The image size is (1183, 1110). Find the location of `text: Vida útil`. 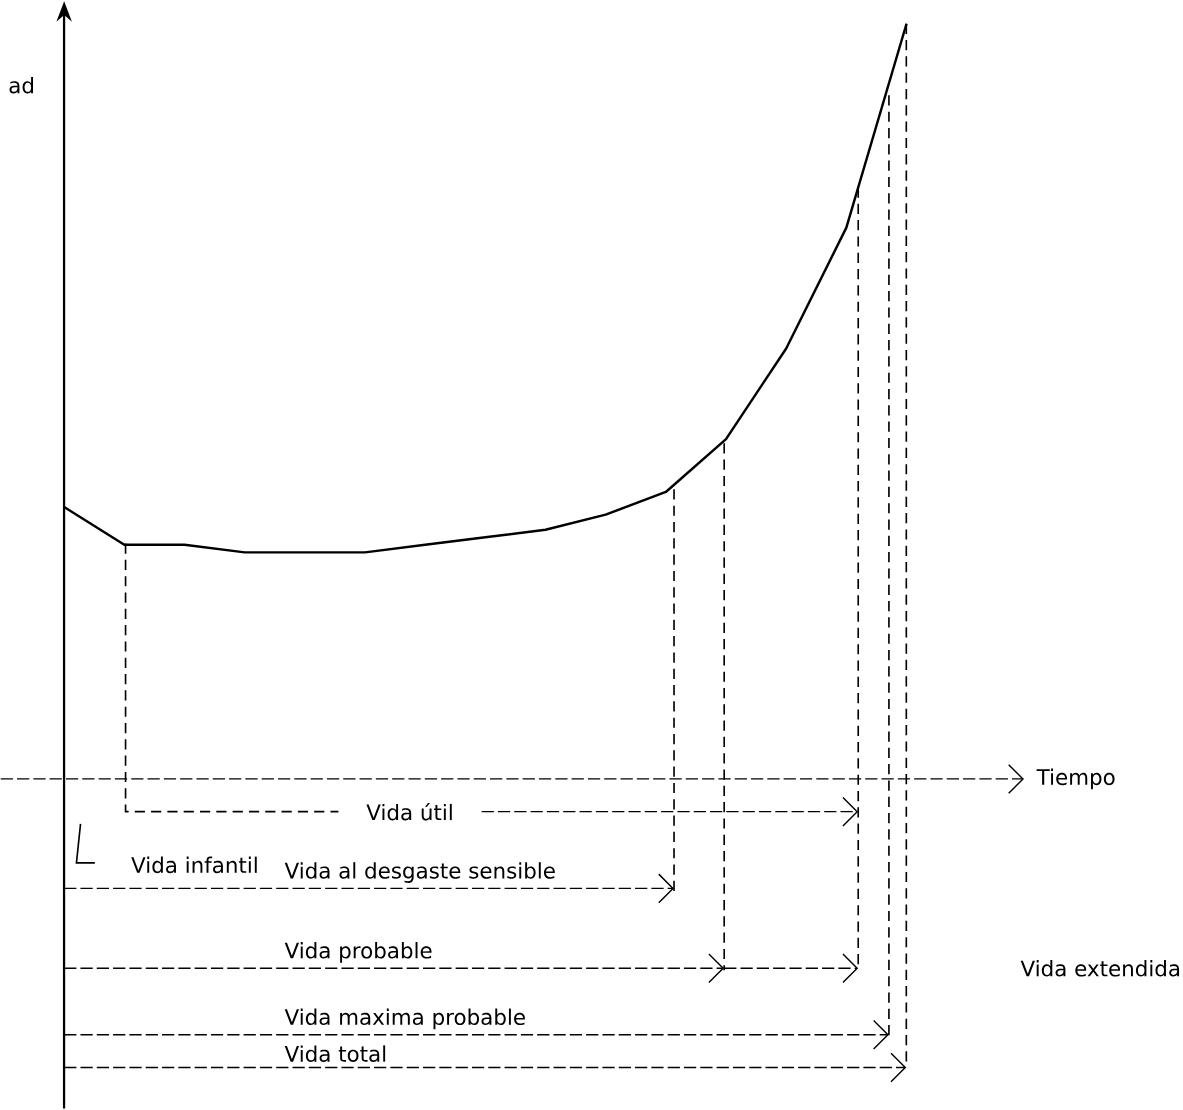

text: Vida útil is located at coordinates (409, 812).